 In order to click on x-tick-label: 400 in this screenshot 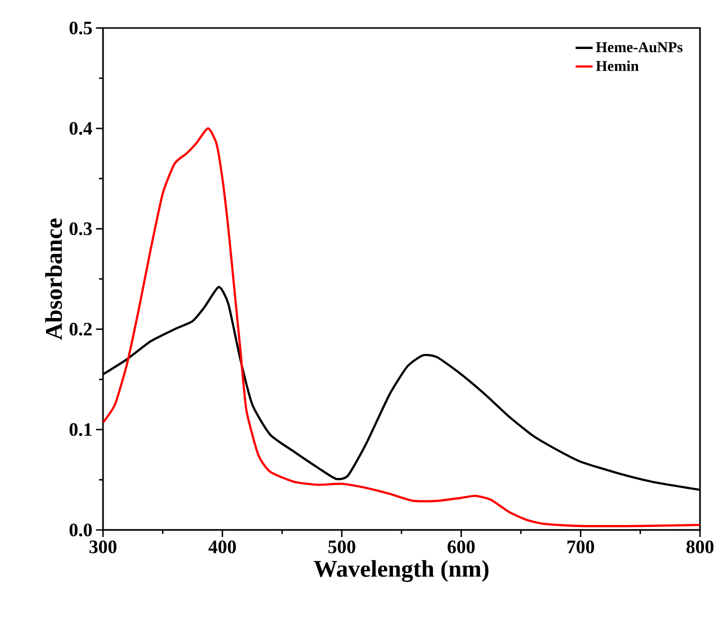, I will do `click(222, 547)`.